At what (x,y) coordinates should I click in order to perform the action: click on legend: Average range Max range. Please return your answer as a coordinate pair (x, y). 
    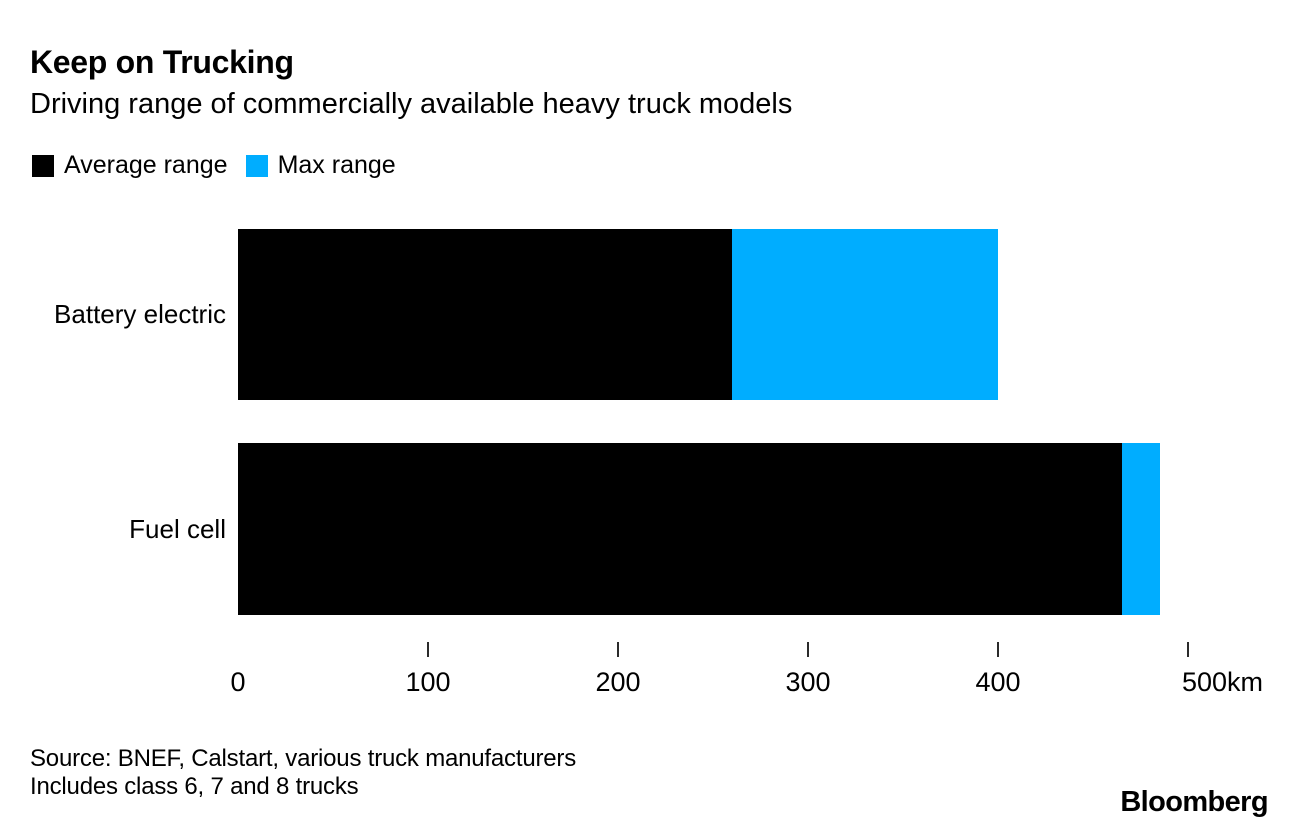
    Looking at the image, I should click on (214, 165).